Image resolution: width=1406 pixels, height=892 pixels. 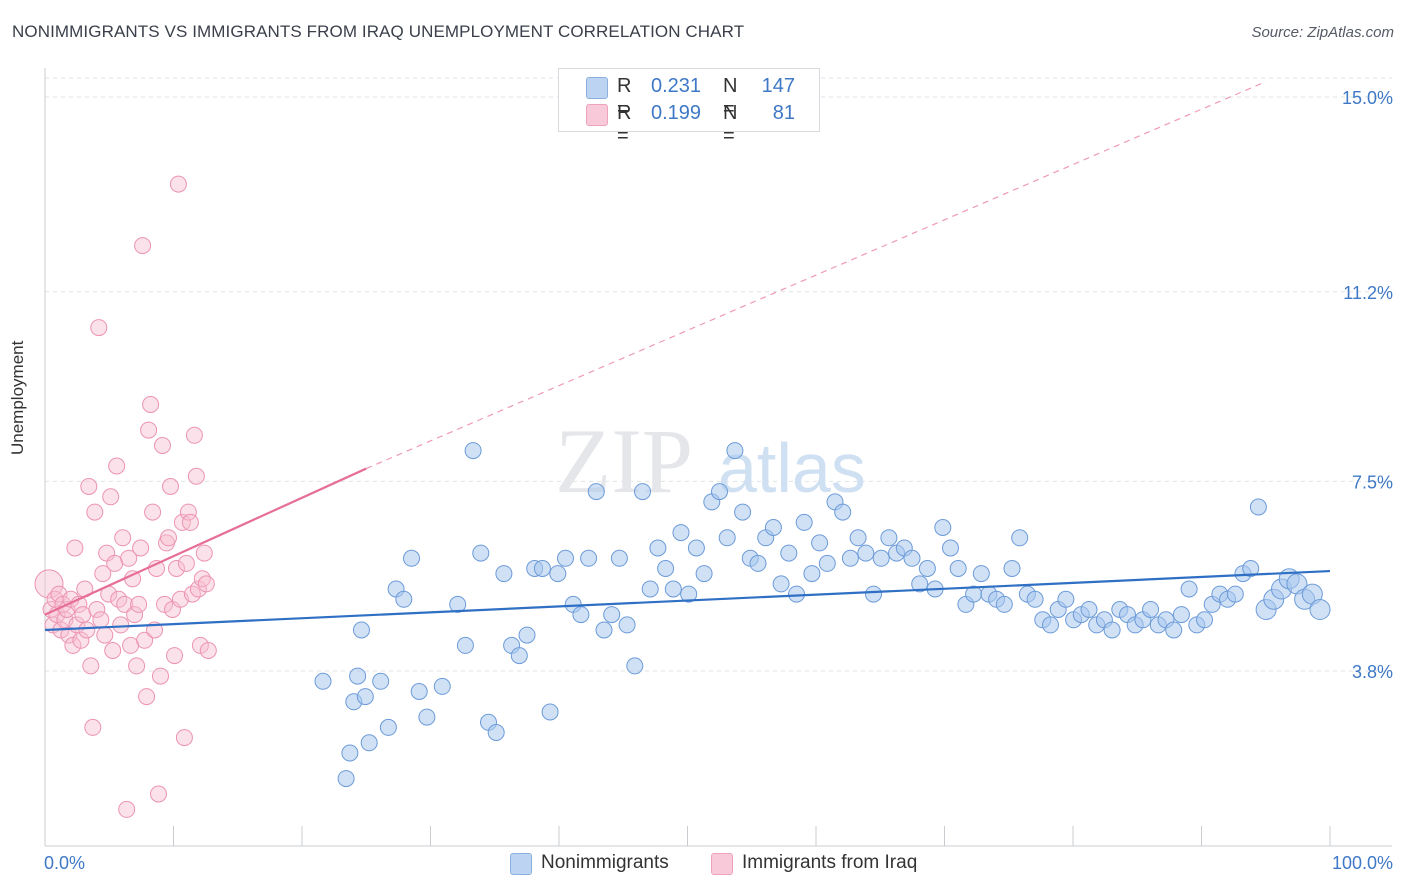 I want to click on trend-line-nonimmigrants, so click(x=687, y=600).